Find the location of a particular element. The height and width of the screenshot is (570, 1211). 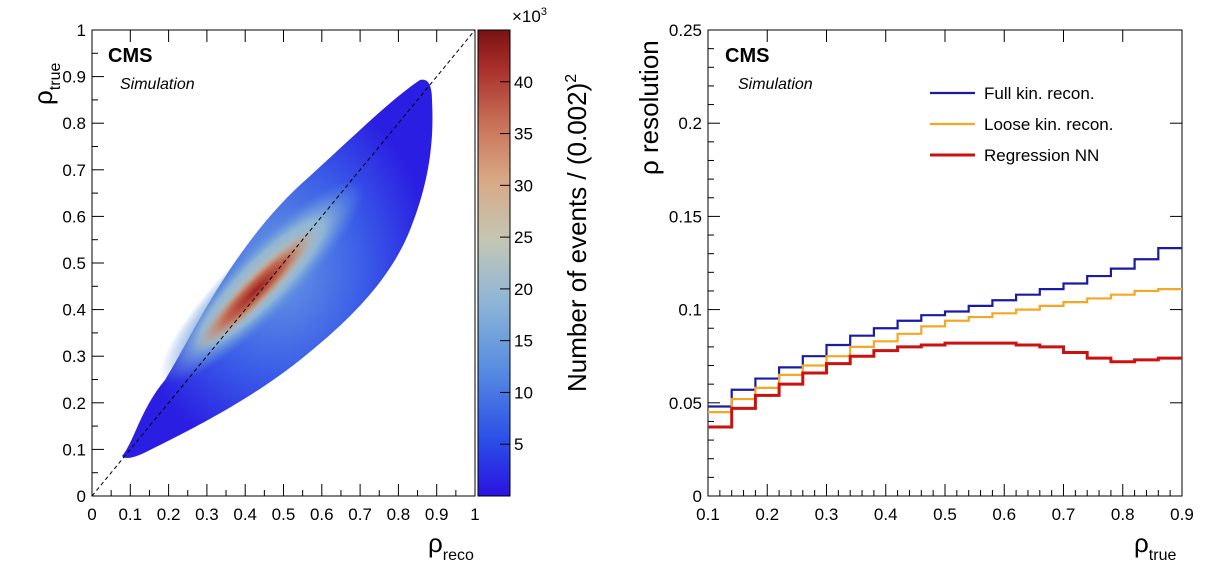

right-y-tick-label: 0.15 is located at coordinates (685, 216).